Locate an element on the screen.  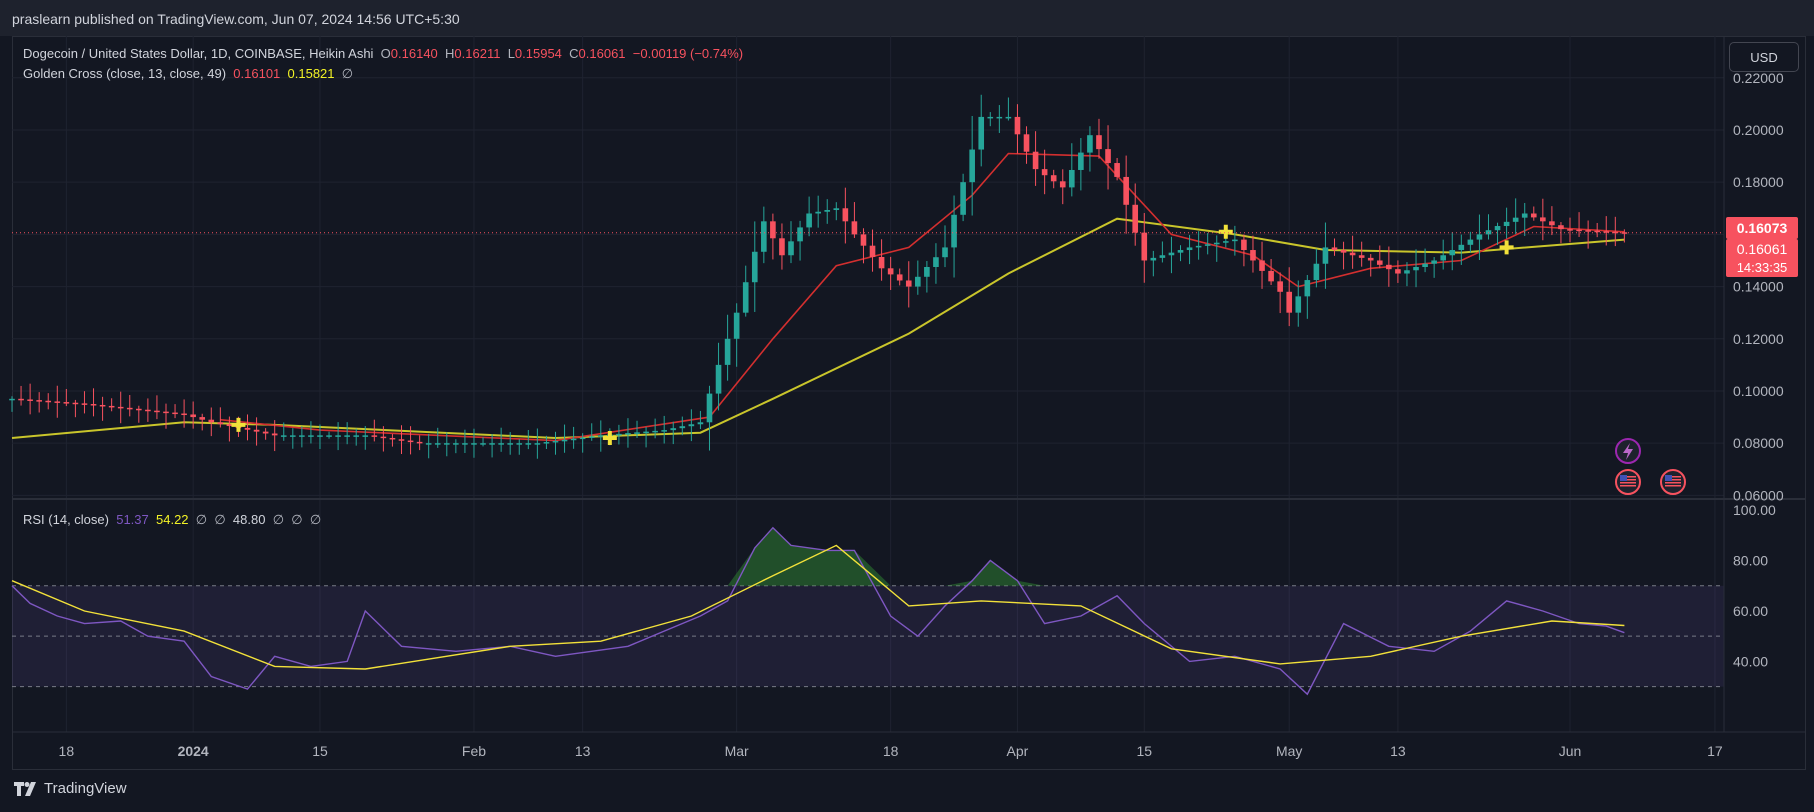
time-tick-label: Jun is located at coordinates (1570, 751).